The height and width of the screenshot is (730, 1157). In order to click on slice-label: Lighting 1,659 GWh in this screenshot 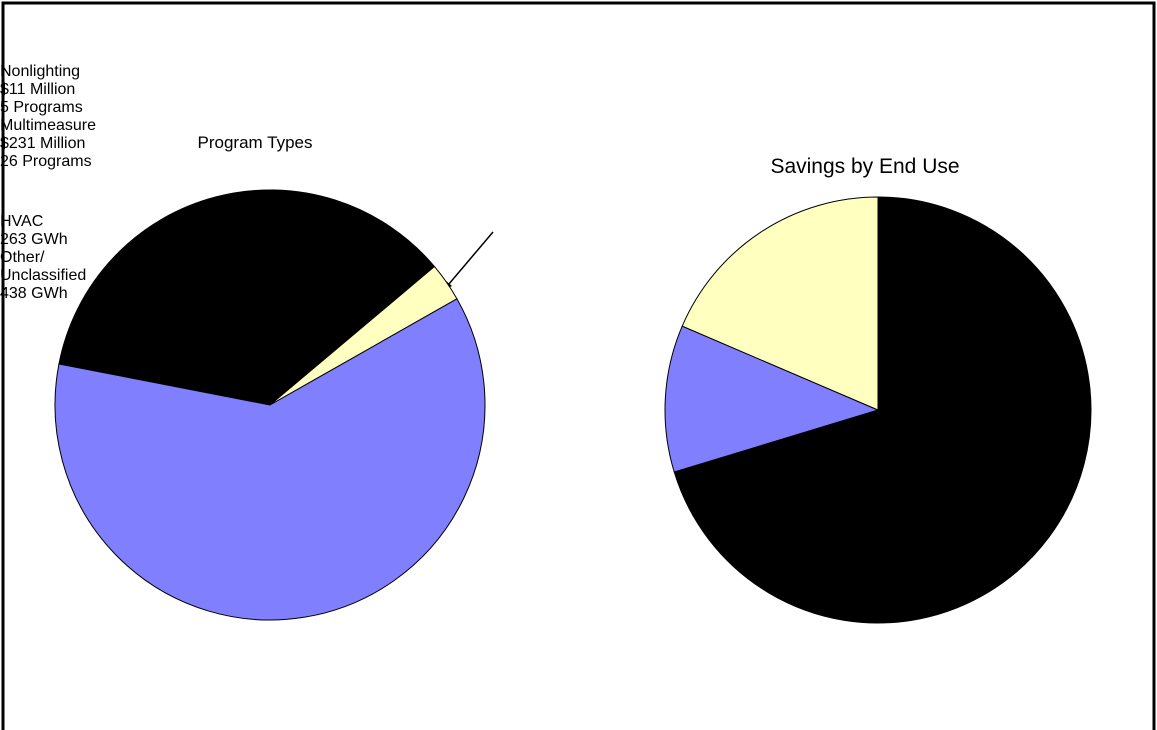, I will do `click(75, 192)`.